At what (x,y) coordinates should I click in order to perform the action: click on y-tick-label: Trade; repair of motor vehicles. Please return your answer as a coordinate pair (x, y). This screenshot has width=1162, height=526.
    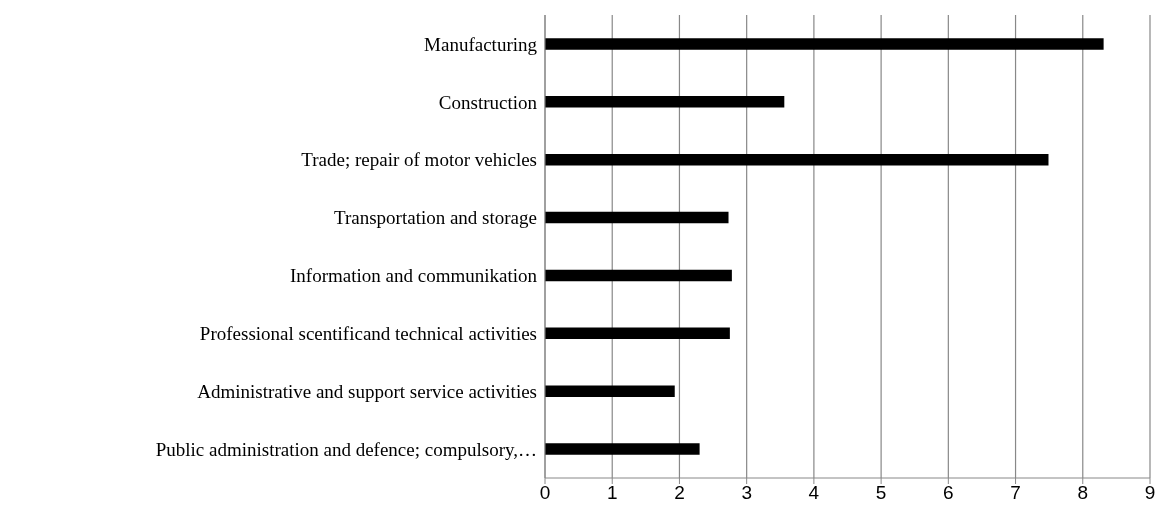
    Looking at the image, I should click on (419, 160).